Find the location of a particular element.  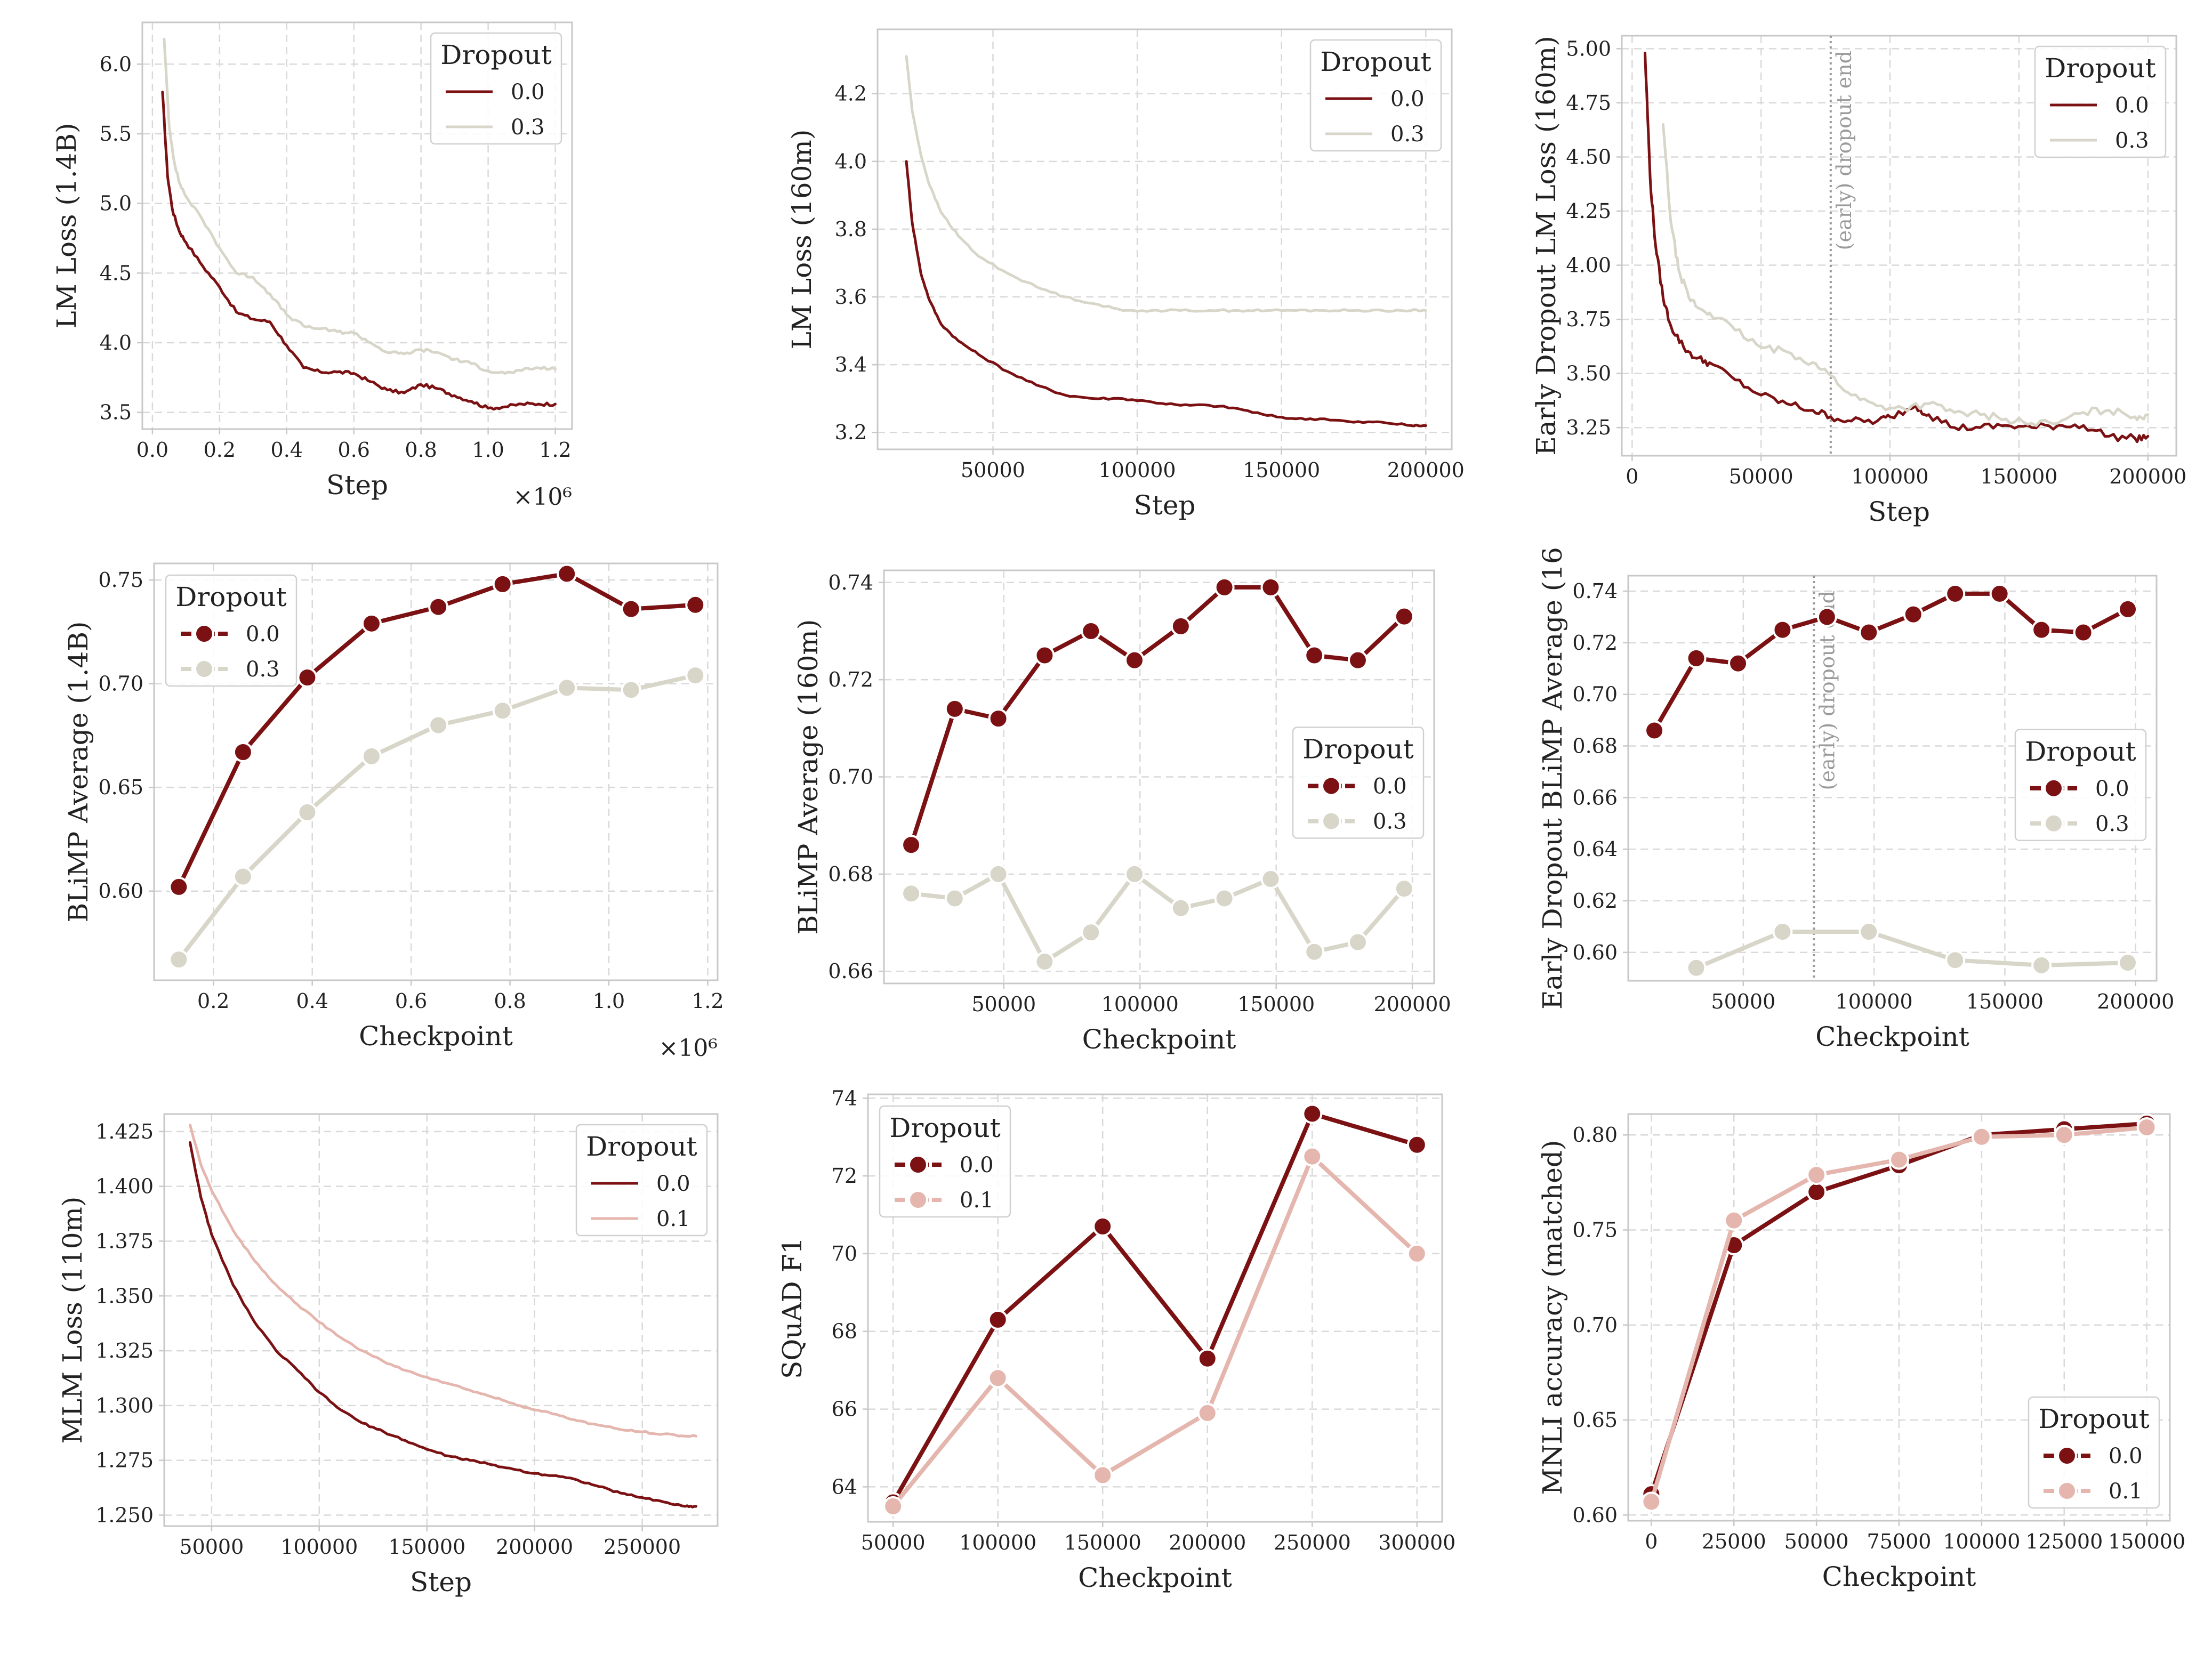

y-tick-label: 0.80 is located at coordinates (1595, 1135).